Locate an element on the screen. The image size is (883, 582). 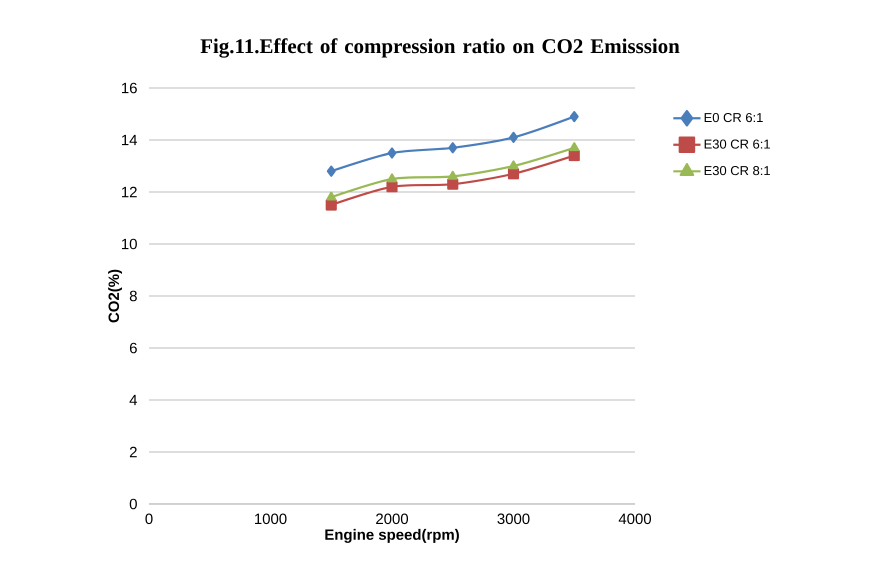
x-tick-label: 2000 is located at coordinates (392, 519).